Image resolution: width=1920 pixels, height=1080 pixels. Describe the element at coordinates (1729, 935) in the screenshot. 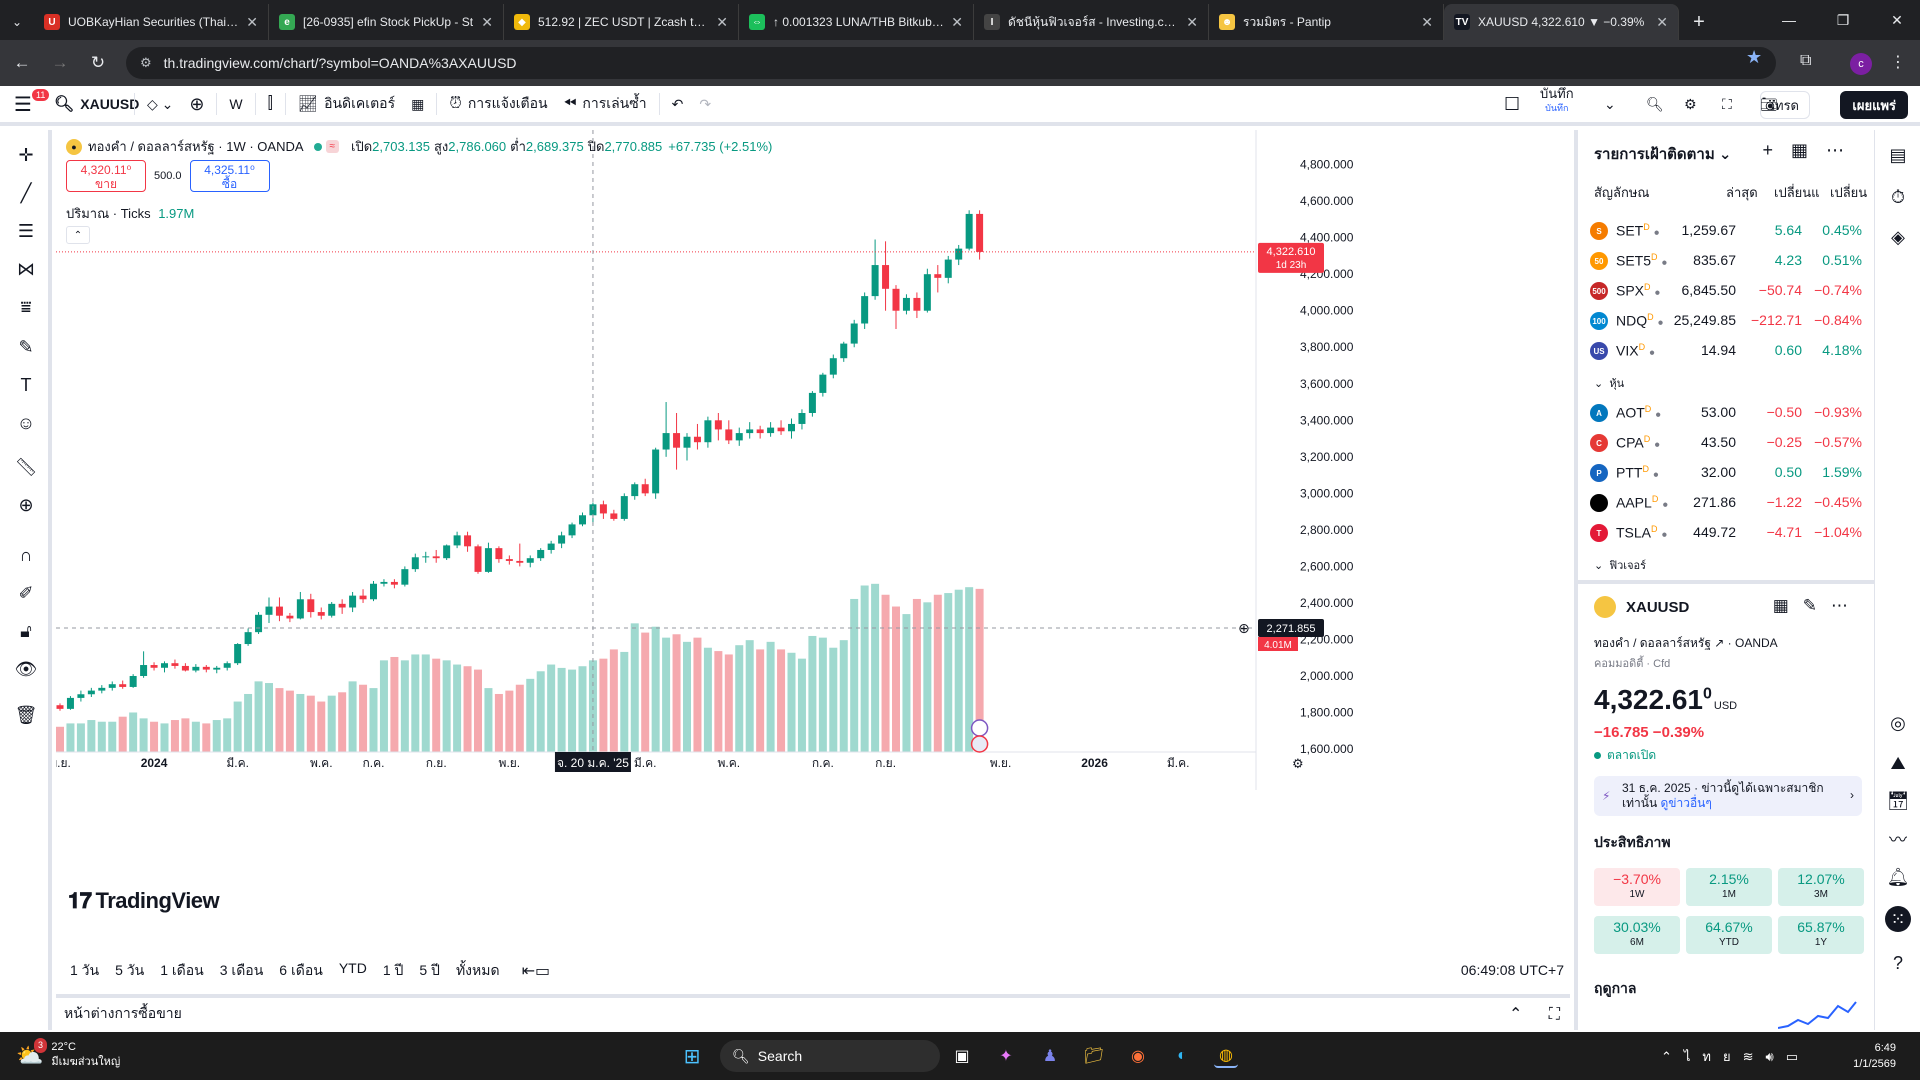

I see `performance-cell: 64.67% YTD` at that location.